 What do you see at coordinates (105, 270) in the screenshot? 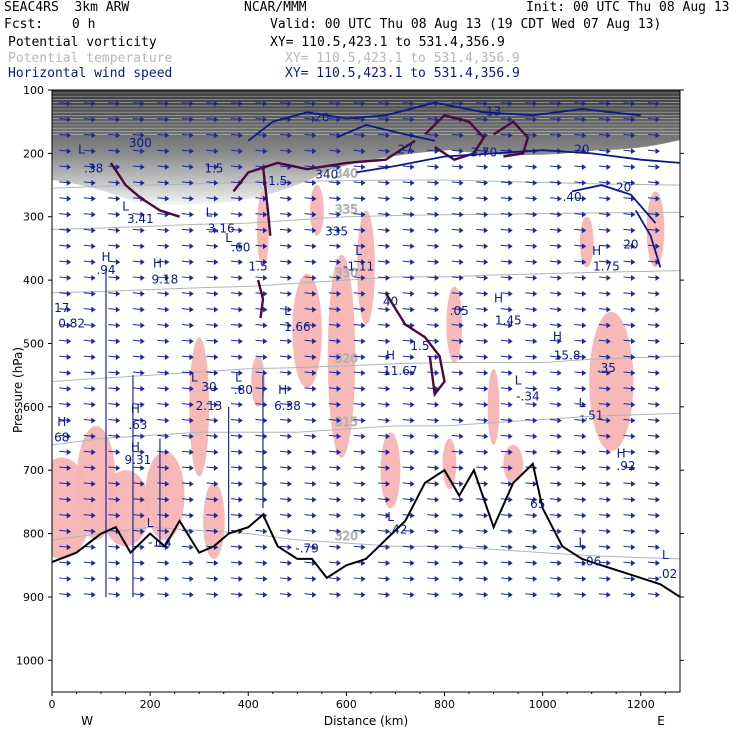
I see `pv-extremum-label: .94` at bounding box center [105, 270].